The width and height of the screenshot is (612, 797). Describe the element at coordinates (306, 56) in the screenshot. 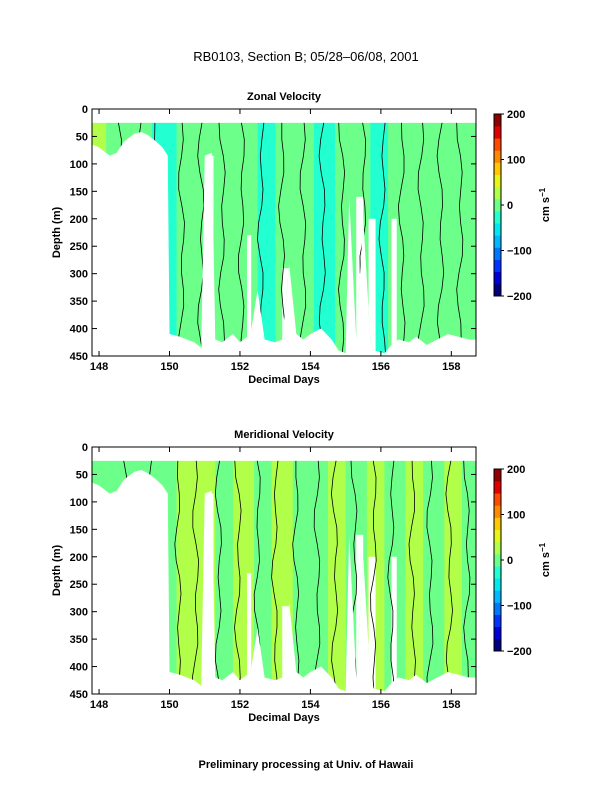

I see `figure-title: RB0103, Section B; 05/28–06/08, 2001` at that location.